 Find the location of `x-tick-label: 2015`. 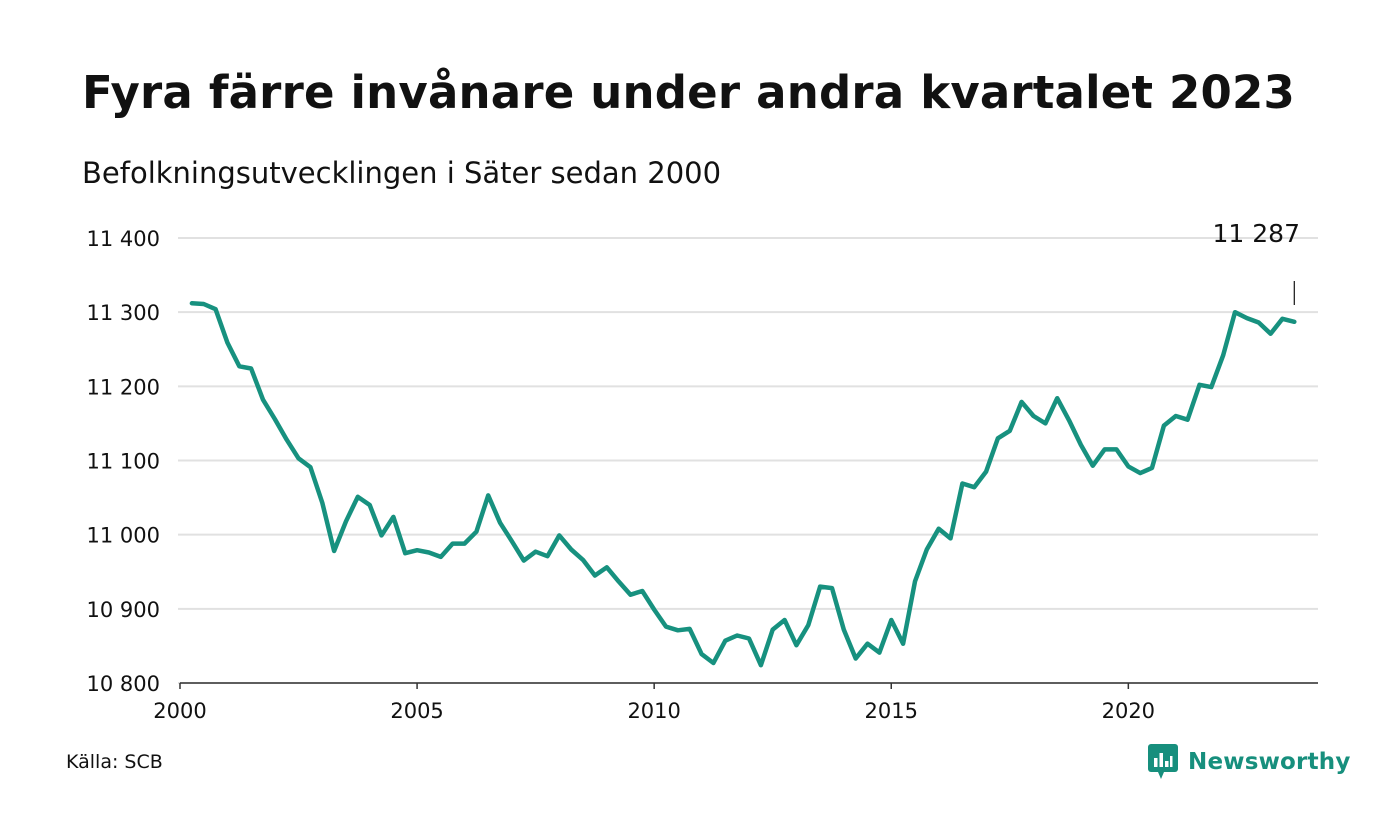

x-tick-label: 2015 is located at coordinates (891, 711).